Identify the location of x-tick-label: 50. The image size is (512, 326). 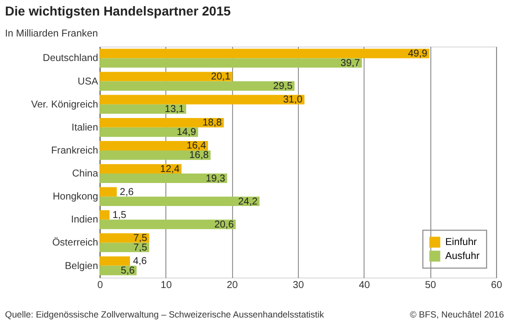
(430, 286).